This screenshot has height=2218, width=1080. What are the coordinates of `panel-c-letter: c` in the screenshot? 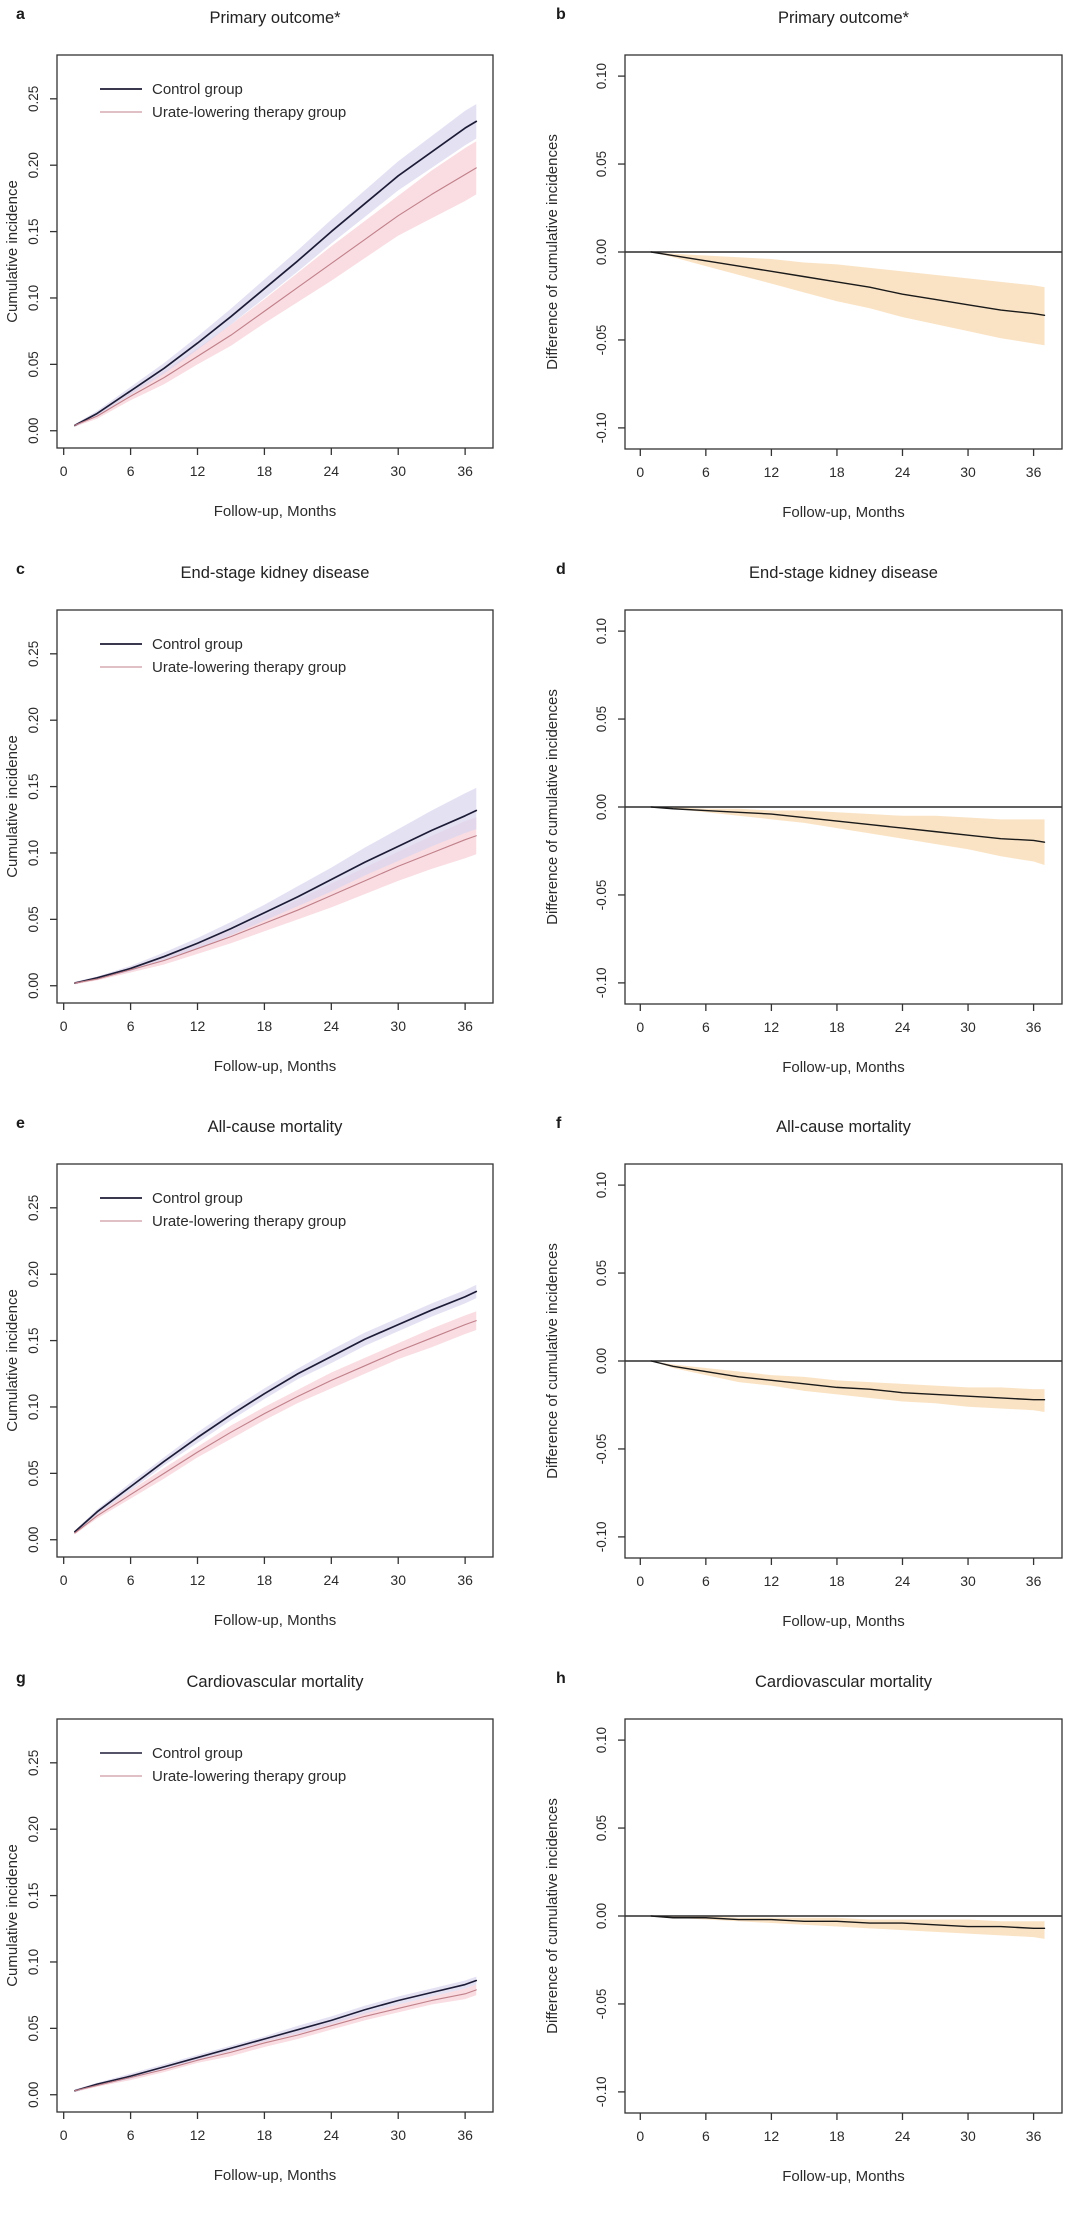 It's located at (20, 569).